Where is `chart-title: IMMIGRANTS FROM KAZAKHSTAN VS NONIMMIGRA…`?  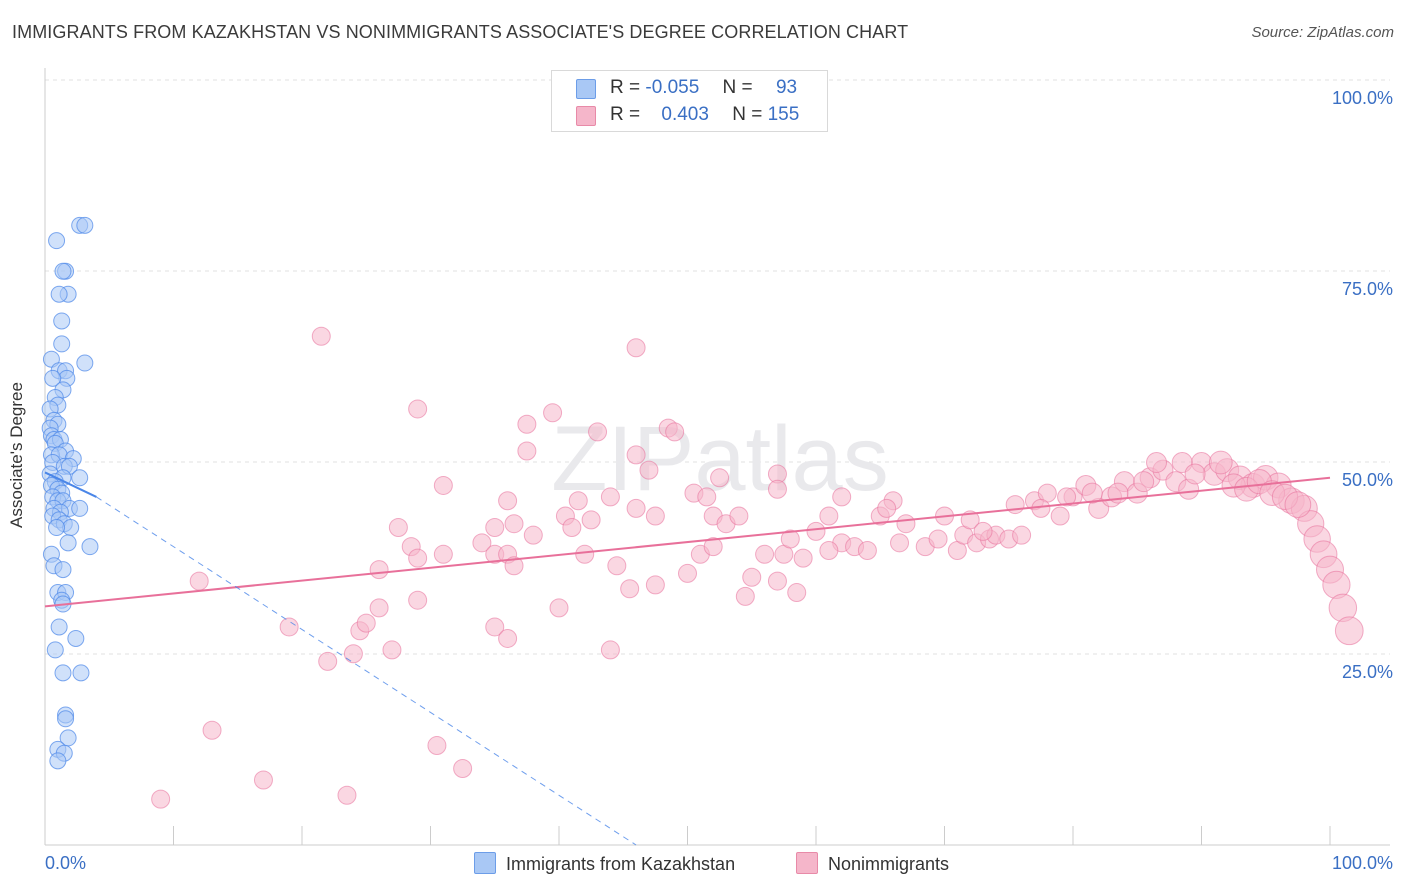
chart-title: IMMIGRANTS FROM KAZAKHSTAN VS NONIMMIGRA… is located at coordinates (460, 32).